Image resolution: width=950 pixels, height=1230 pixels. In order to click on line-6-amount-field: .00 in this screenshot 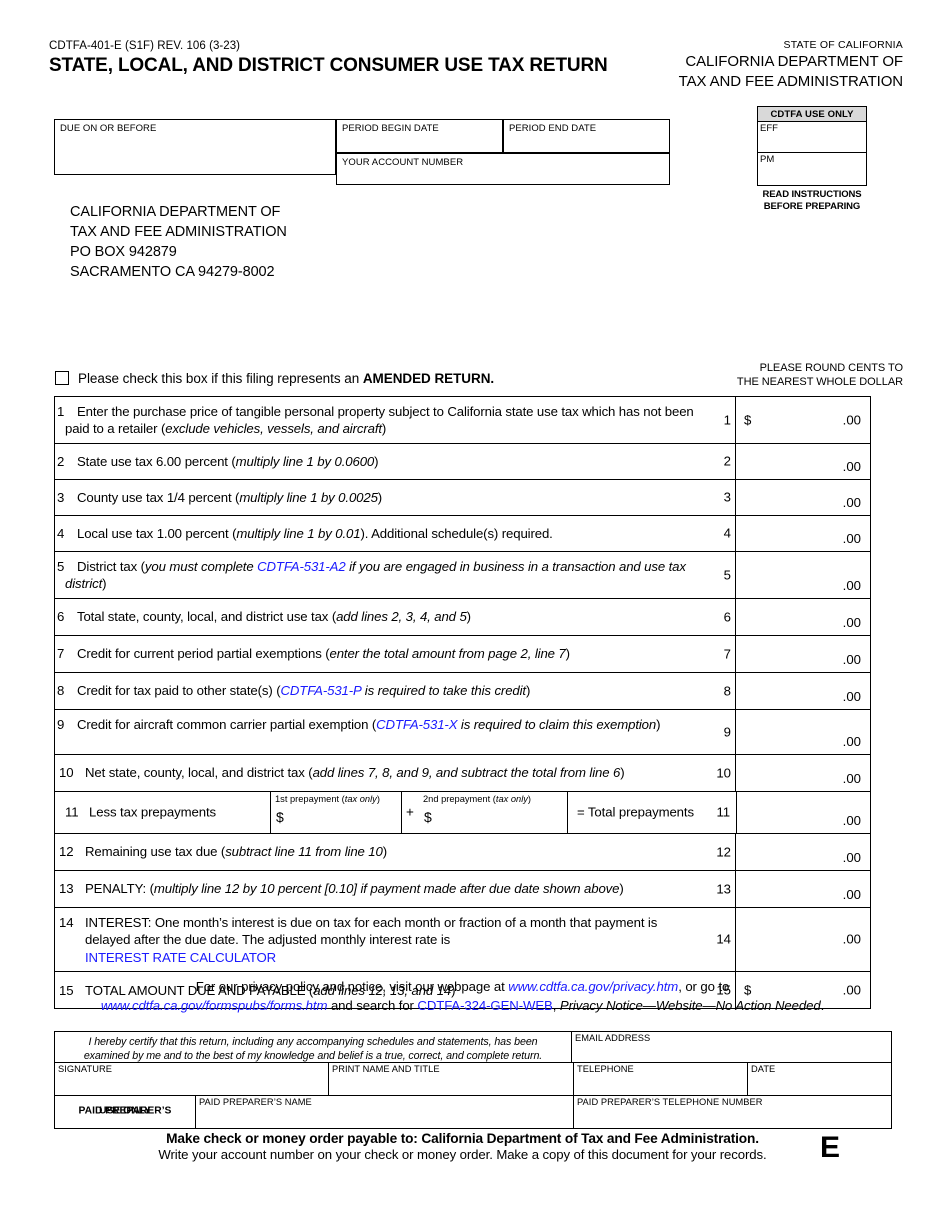, I will do `click(803, 617)`.